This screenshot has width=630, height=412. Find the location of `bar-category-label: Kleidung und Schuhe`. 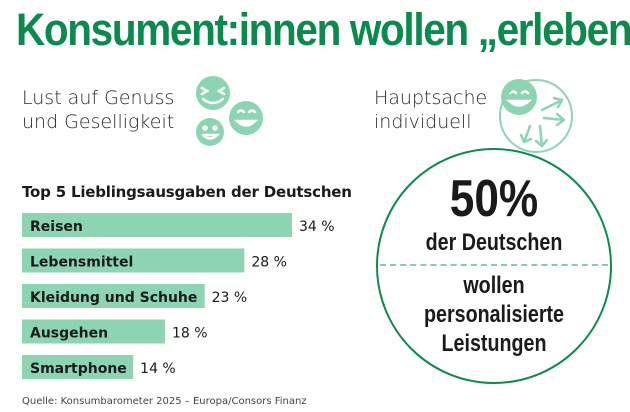

bar-category-label: Kleidung und Schuhe is located at coordinates (113, 298).